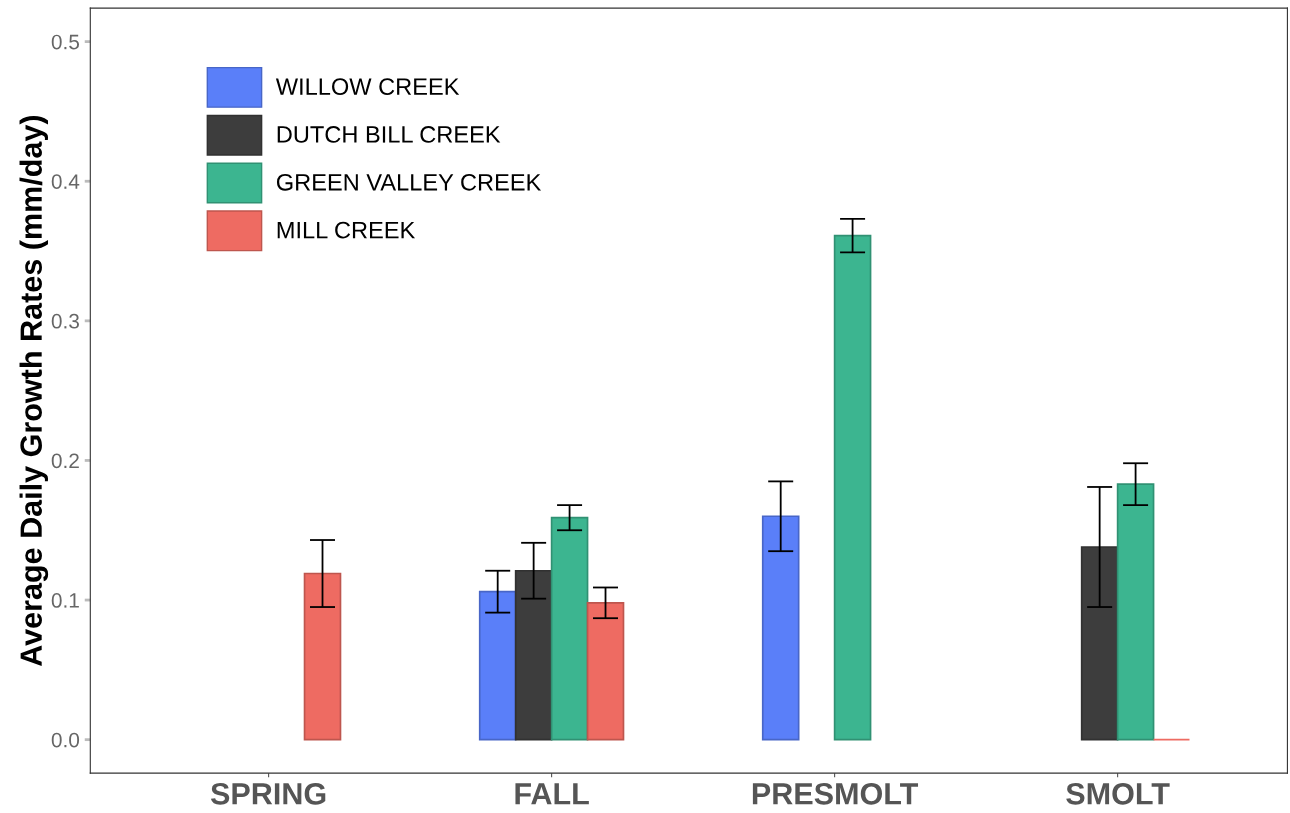  I want to click on legend-label: WILLOW CREEK, so click(367, 87).